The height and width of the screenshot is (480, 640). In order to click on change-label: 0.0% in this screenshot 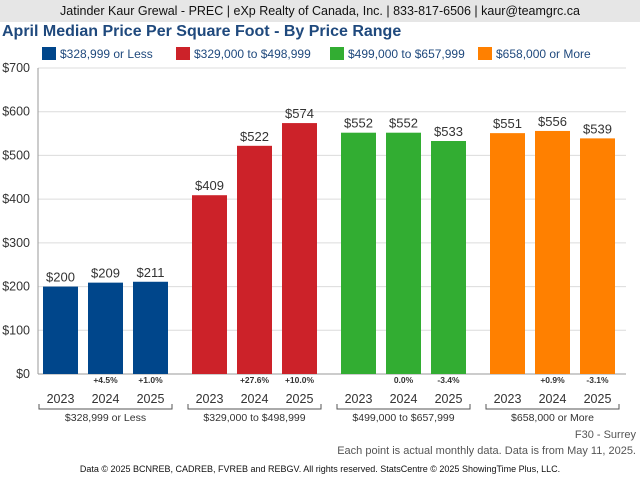, I will do `click(404, 380)`.